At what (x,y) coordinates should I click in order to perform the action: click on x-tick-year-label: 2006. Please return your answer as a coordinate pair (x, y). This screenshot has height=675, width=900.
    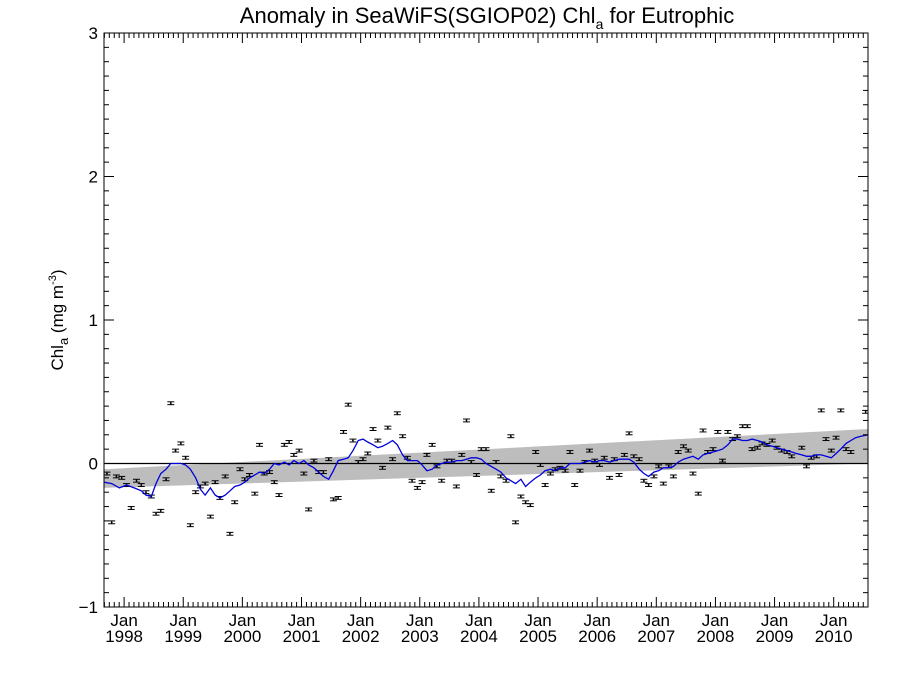
    Looking at the image, I should click on (597, 636).